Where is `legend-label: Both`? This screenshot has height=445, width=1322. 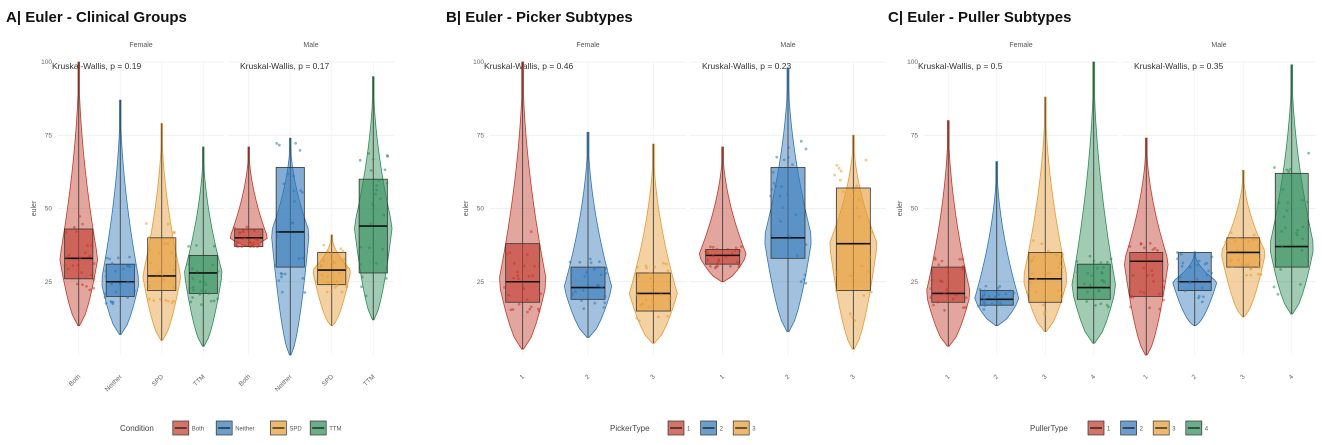
legend-label: Both is located at coordinates (198, 430).